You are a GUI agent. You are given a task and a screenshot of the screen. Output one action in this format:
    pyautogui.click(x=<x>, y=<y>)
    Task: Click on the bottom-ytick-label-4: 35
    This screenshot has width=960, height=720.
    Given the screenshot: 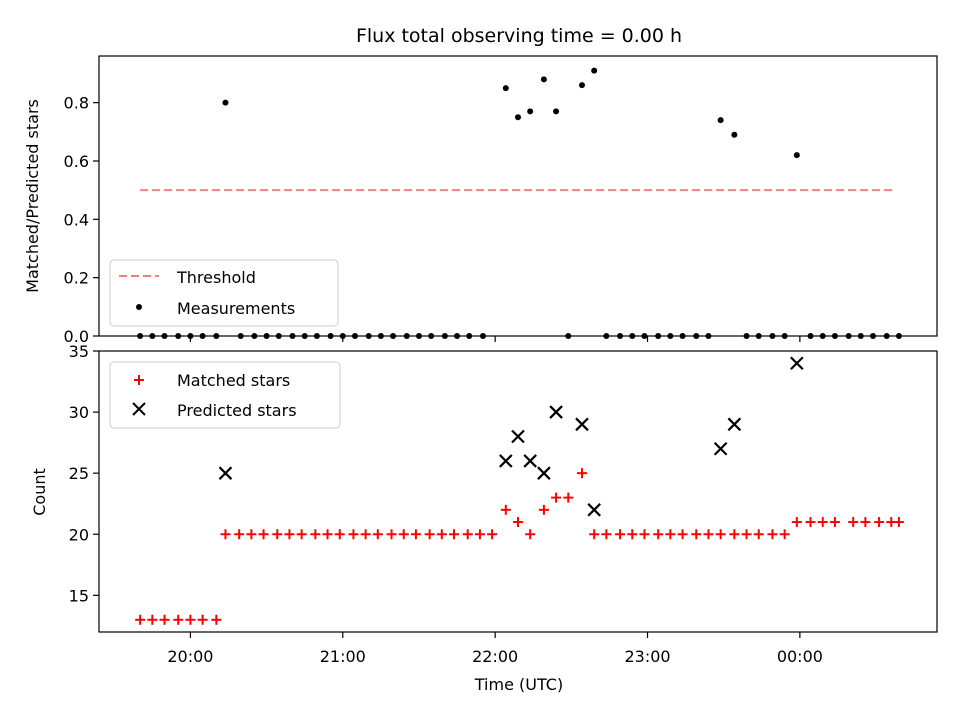 What is the action you would take?
    pyautogui.click(x=79, y=351)
    